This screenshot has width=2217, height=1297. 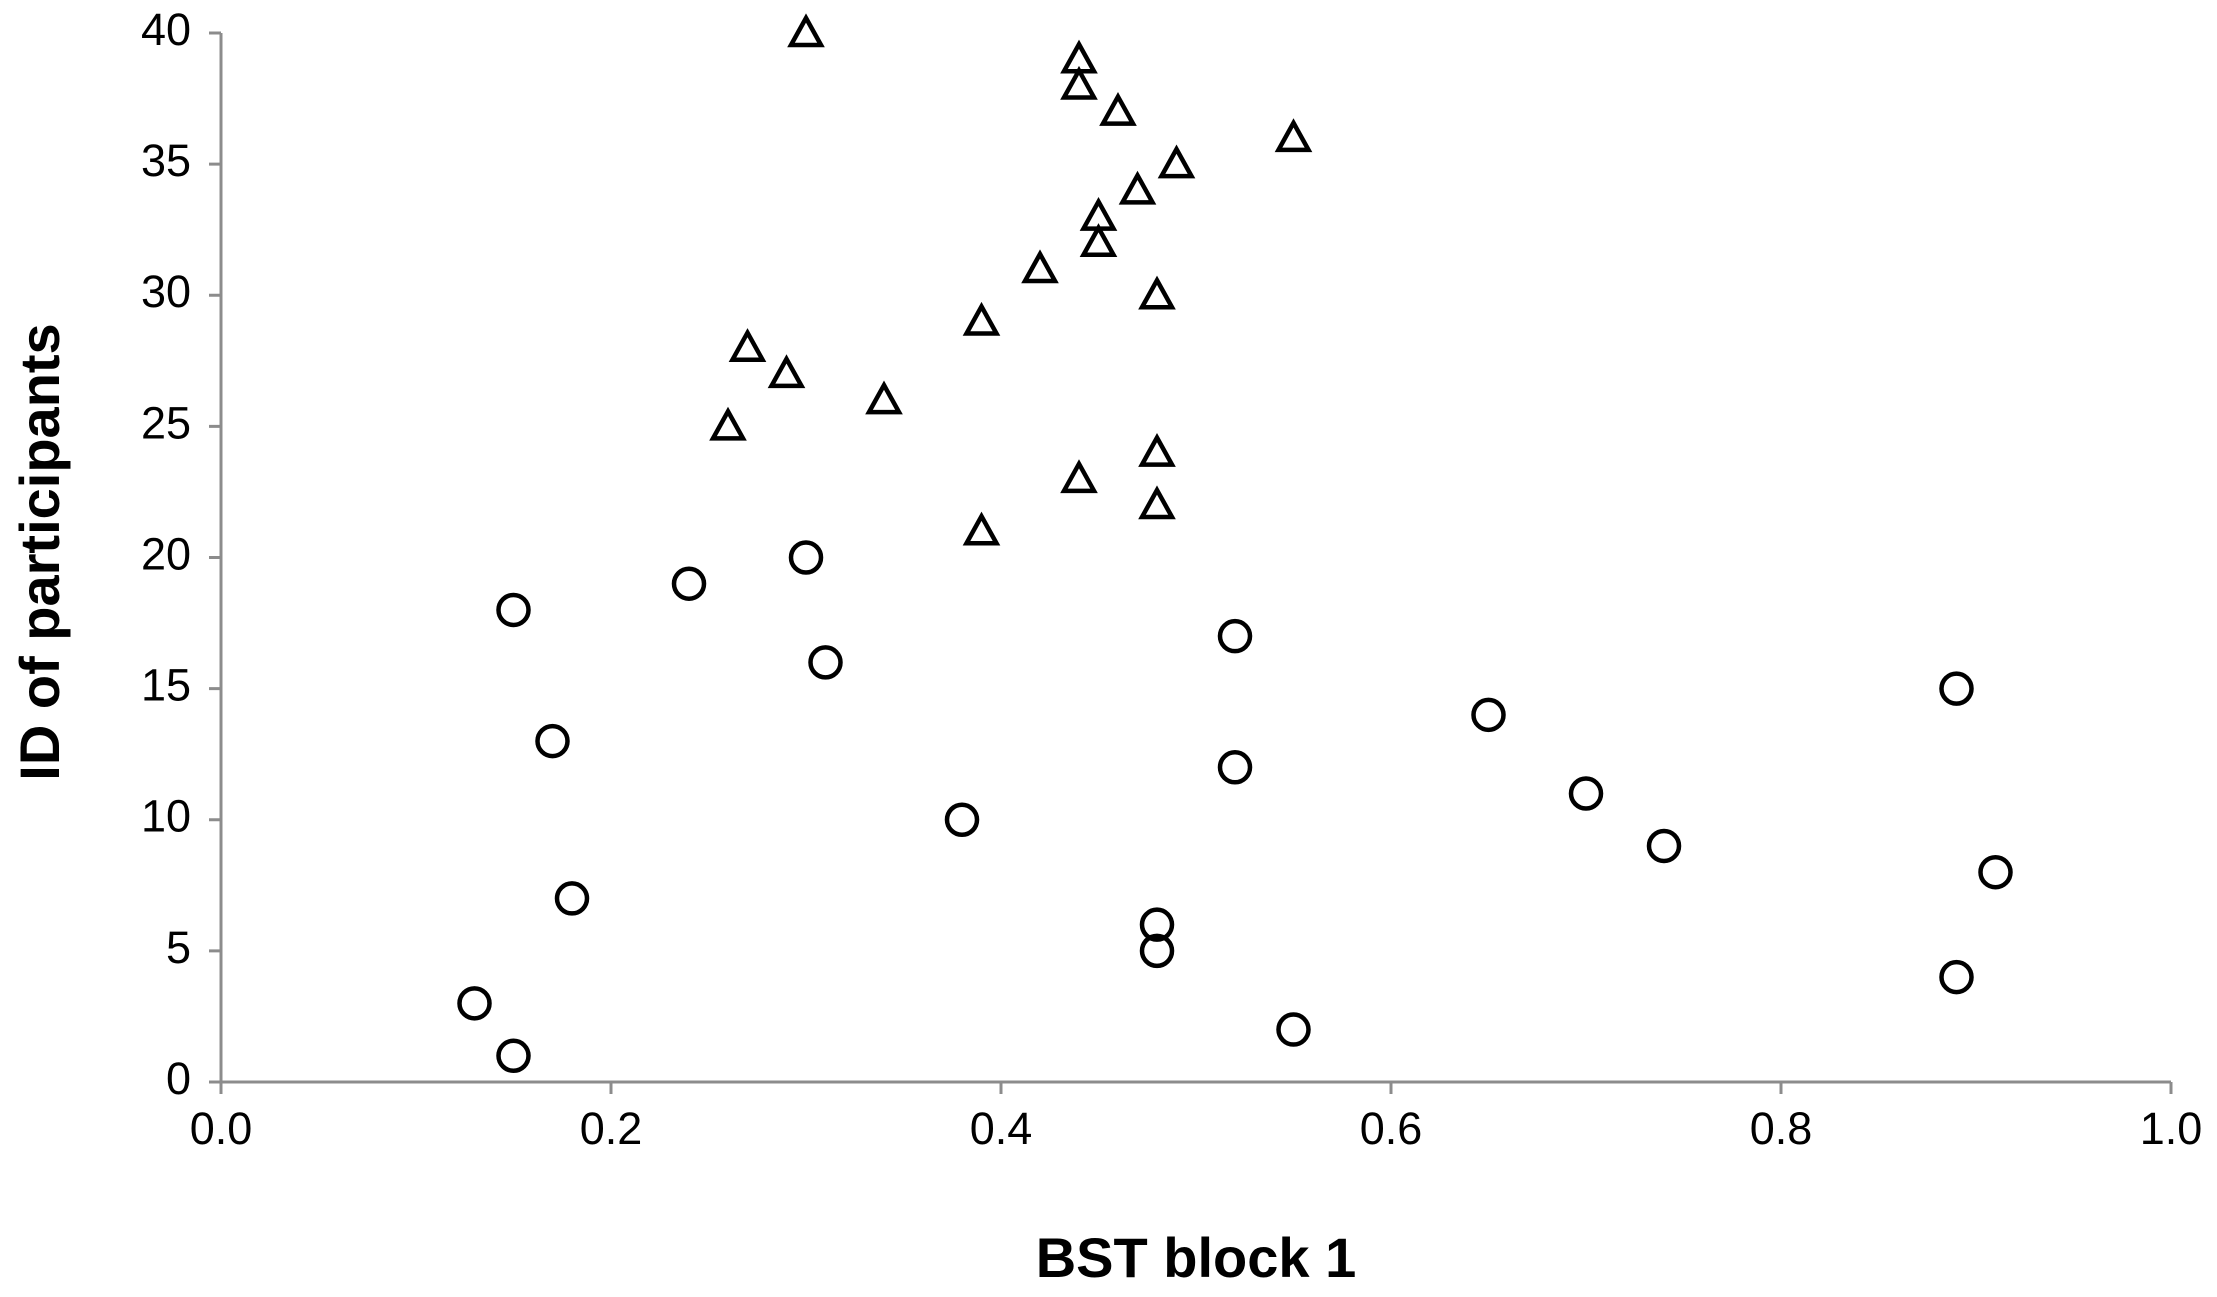 What do you see at coordinates (1196, 1257) in the screenshot?
I see `x-axis-title: BST block 1` at bounding box center [1196, 1257].